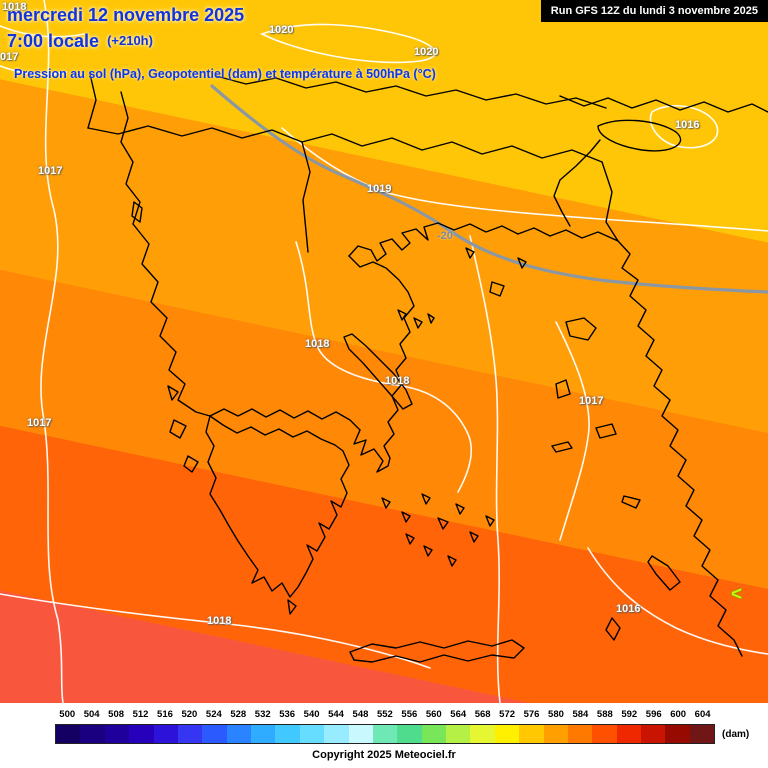 The image size is (768, 768). I want to click on legend-value: 540, so click(311, 714).